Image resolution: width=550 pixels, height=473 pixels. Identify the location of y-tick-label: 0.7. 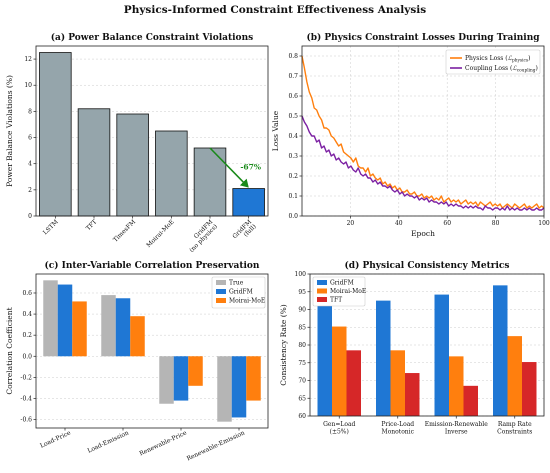
(293, 76).